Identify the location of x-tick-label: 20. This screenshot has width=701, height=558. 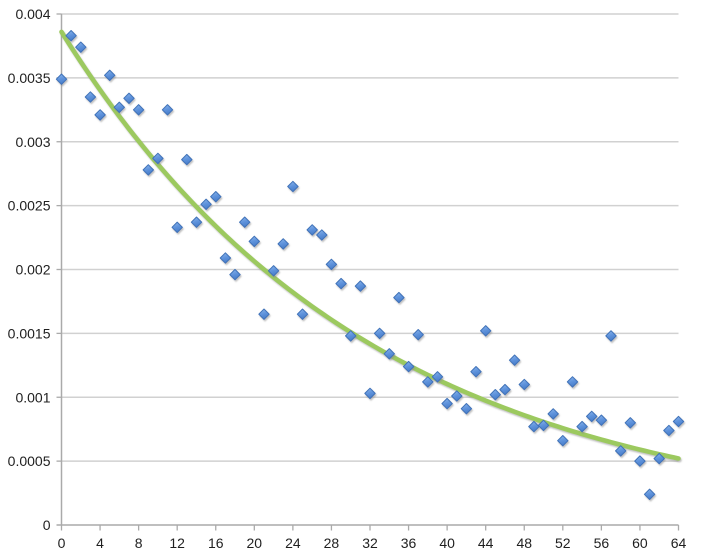
(255, 543).